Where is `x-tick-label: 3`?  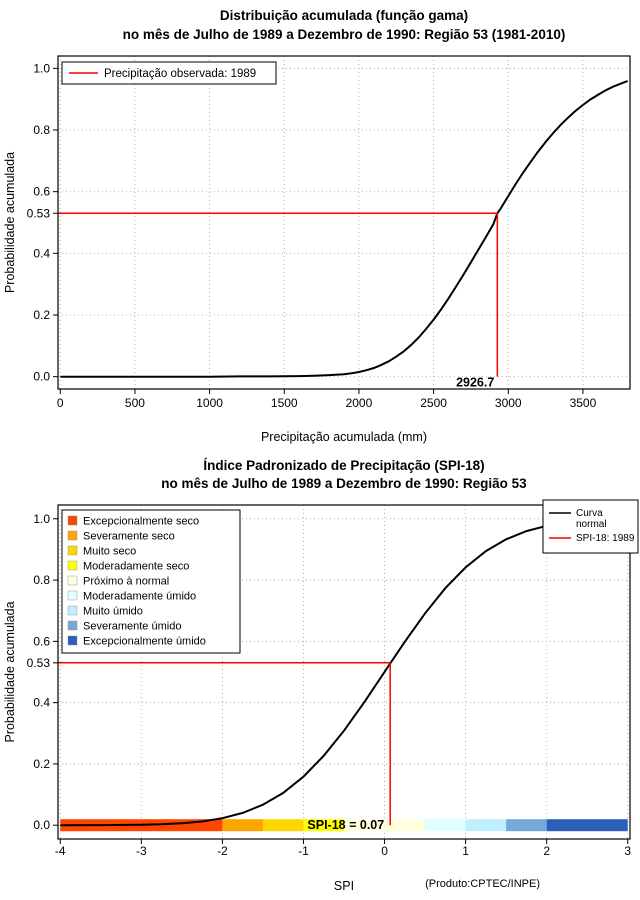 x-tick-label: 3 is located at coordinates (627, 851).